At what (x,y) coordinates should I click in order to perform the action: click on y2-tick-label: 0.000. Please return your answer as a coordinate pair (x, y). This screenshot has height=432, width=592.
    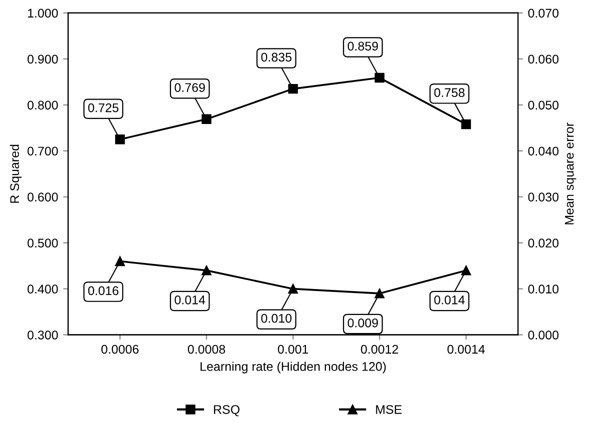
    Looking at the image, I should click on (543, 335).